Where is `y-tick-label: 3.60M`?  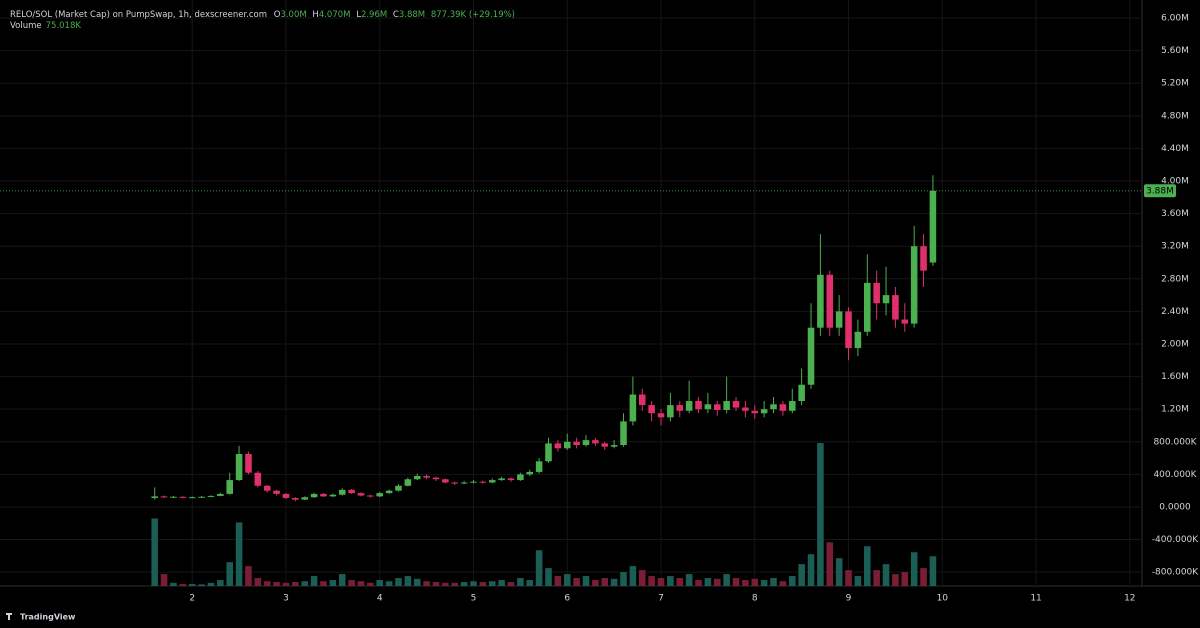 y-tick-label: 3.60M is located at coordinates (1175, 214).